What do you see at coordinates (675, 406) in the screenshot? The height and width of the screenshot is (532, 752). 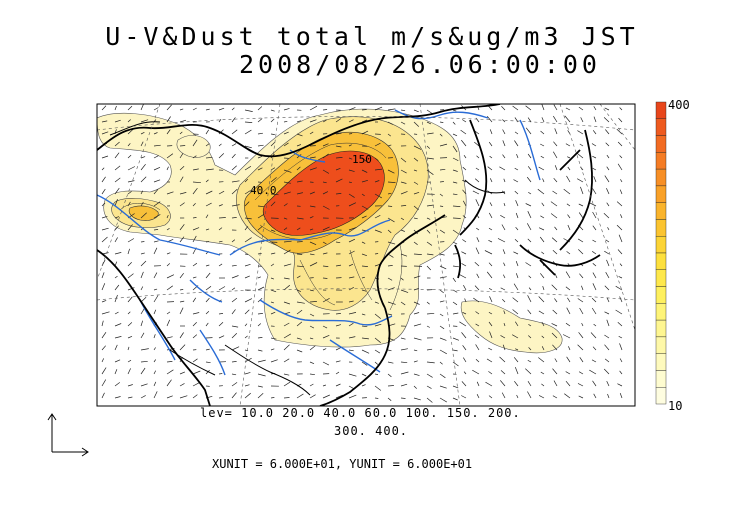 I see `colorbar-min-label: 10` at bounding box center [675, 406].